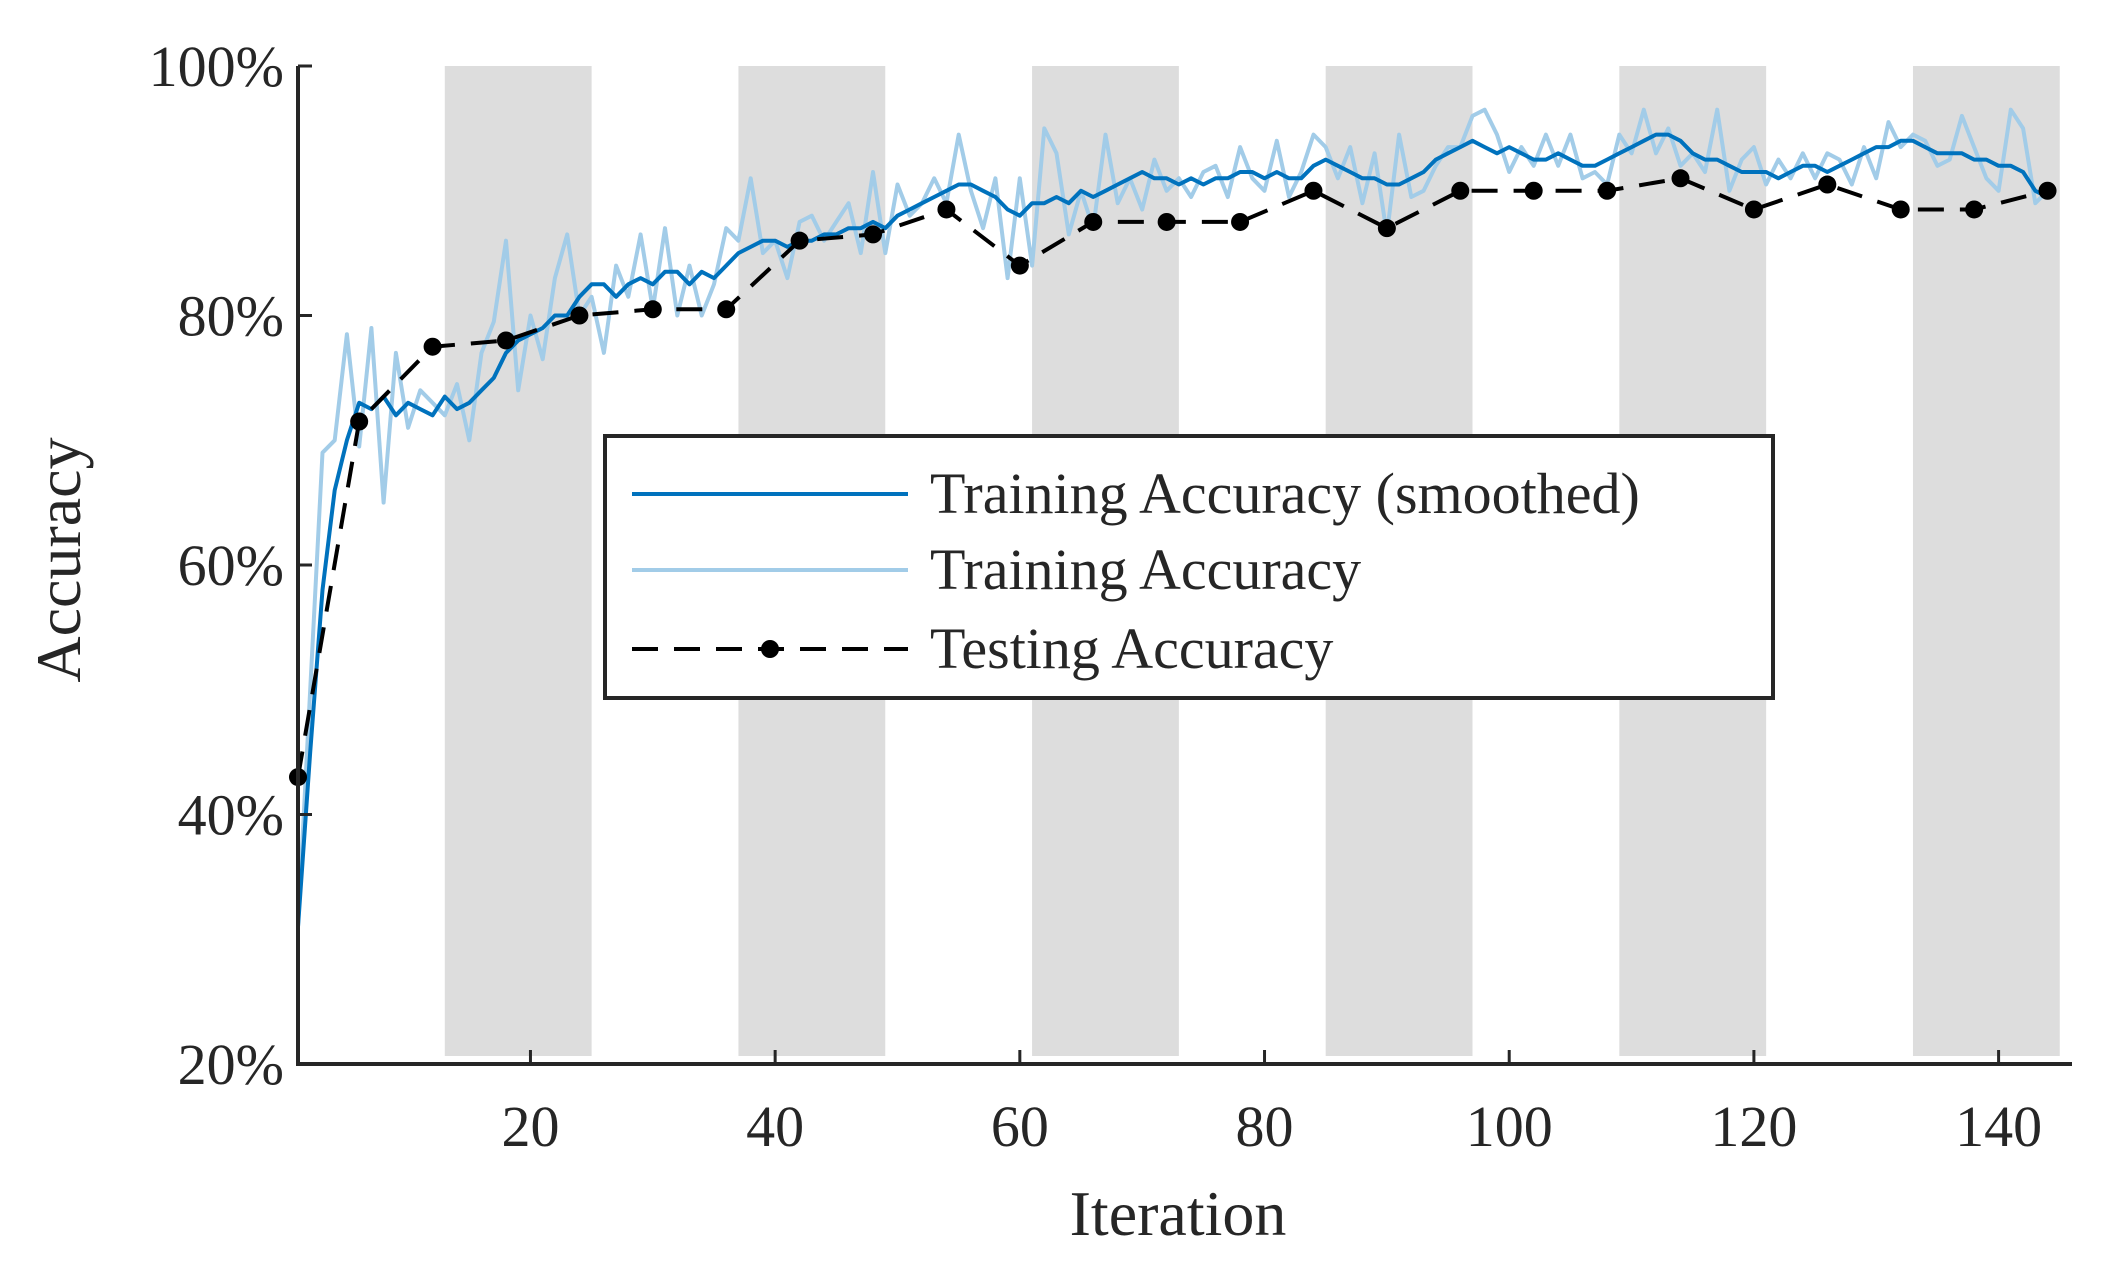 This screenshot has height=1269, width=2109. I want to click on x-tick-label-40: 40, so click(775, 1126).